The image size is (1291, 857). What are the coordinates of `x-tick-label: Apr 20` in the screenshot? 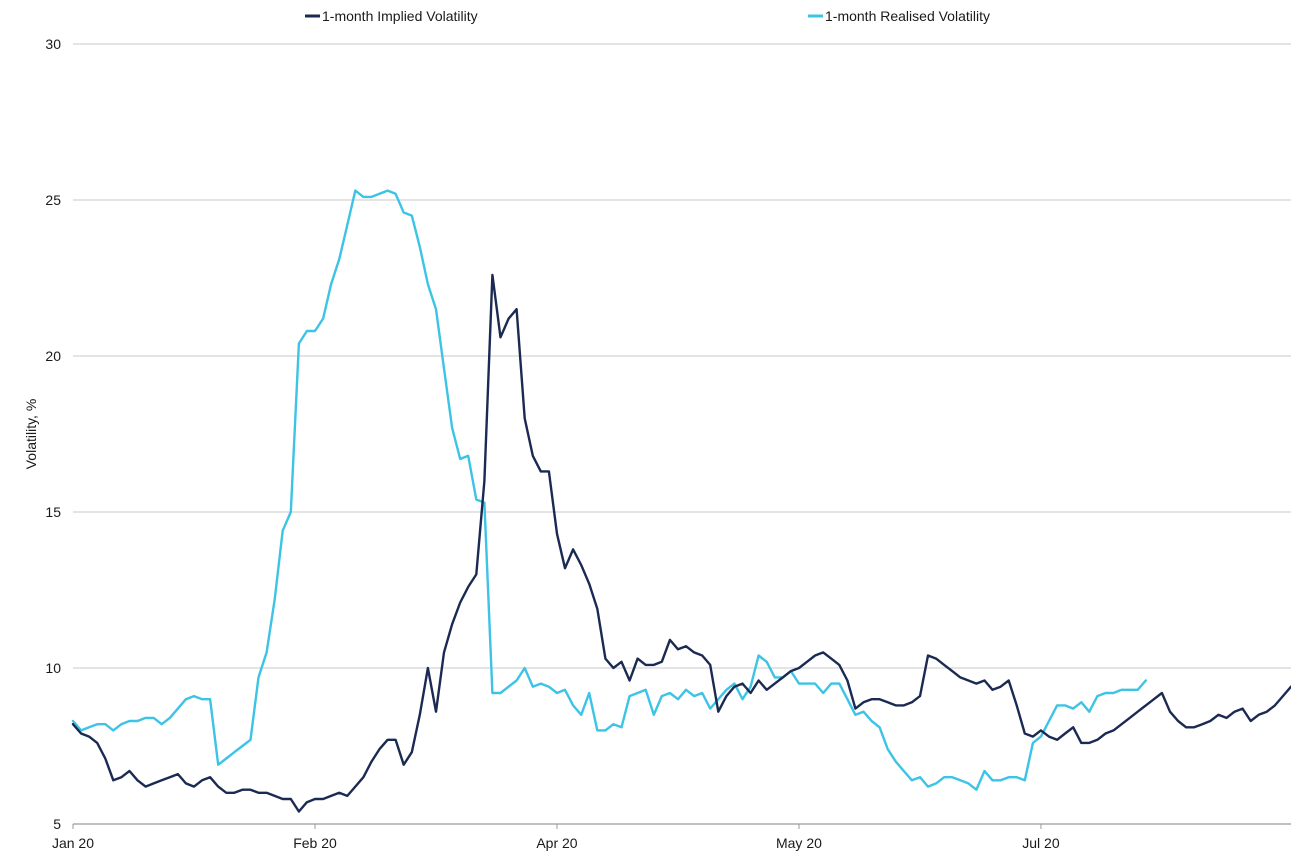 It's located at (556, 843).